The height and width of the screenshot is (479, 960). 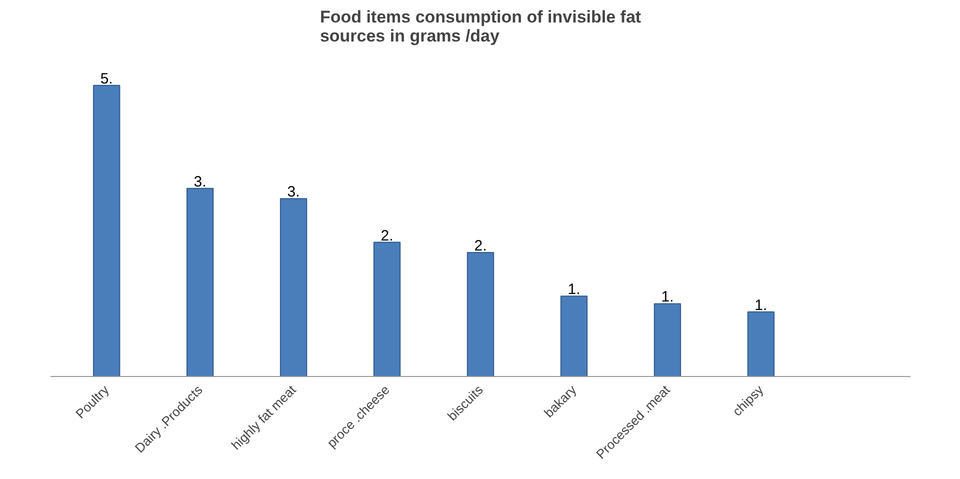 I want to click on chart-title: Food items consumption of invisible fat sources in grams /day, so click(x=481, y=27).